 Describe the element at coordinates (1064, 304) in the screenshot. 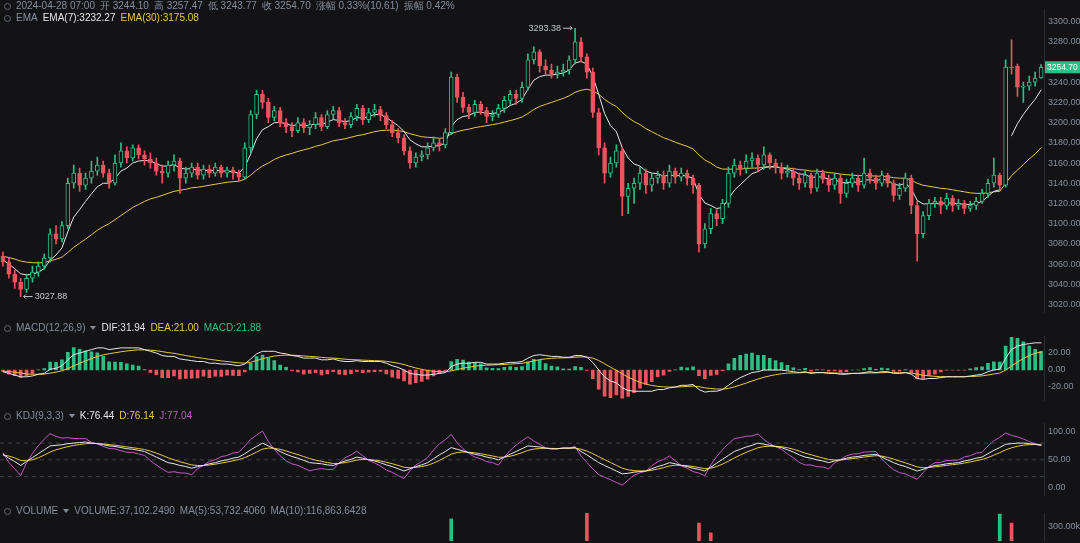

I see `y-tick-label: 3020.00` at that location.